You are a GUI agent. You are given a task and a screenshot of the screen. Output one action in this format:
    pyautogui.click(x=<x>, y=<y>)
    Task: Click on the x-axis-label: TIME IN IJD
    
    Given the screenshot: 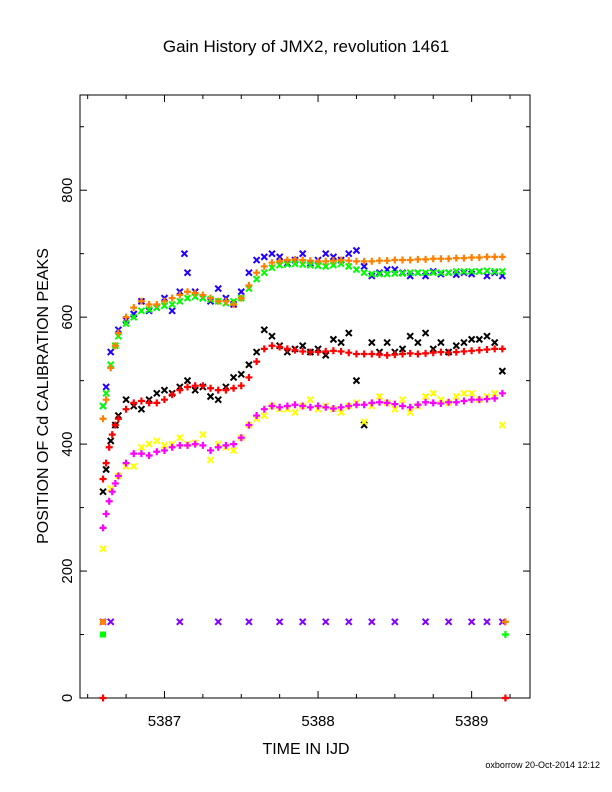 What is the action you would take?
    pyautogui.click(x=305, y=749)
    